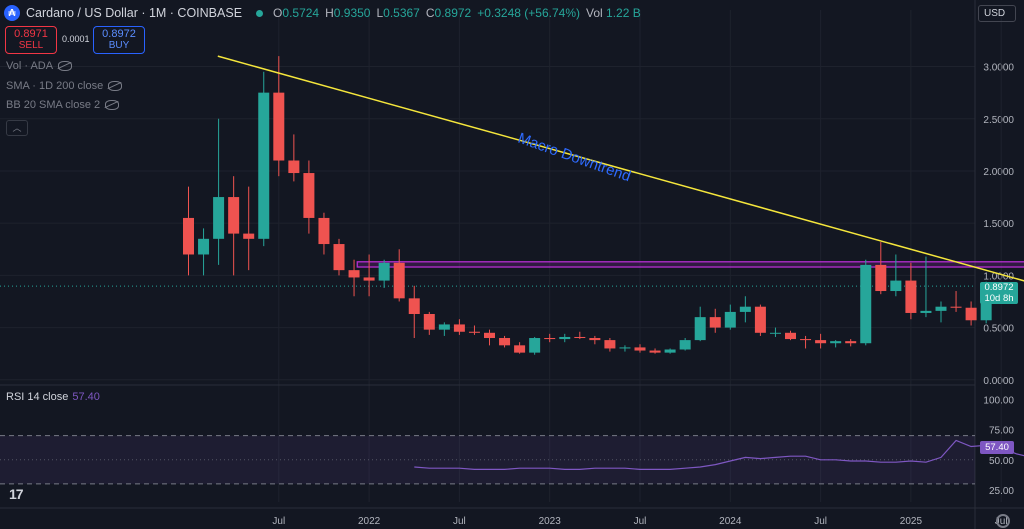 The image size is (1024, 529). I want to click on tradingview-logo-icon: 17, so click(16, 494).